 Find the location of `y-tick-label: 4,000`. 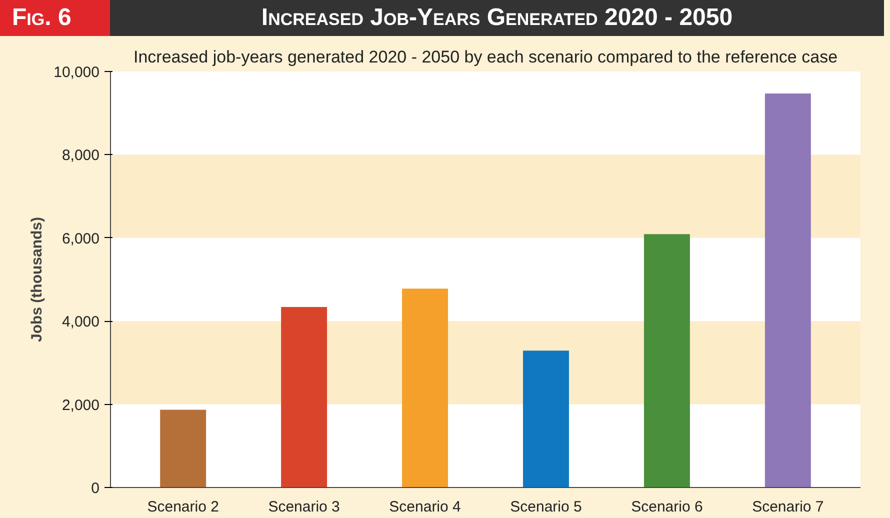

y-tick-label: 4,000 is located at coordinates (81, 322).